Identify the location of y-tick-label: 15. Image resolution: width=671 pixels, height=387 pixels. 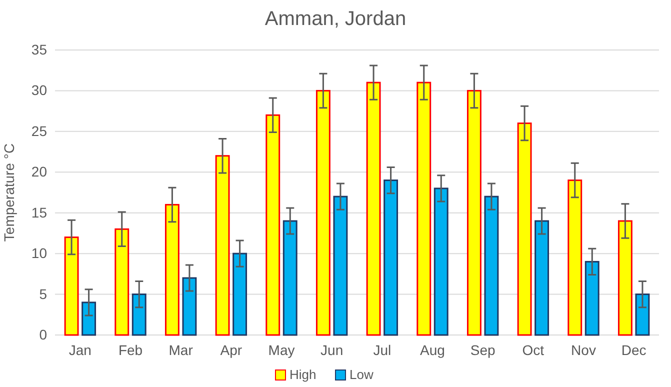
(39, 212).